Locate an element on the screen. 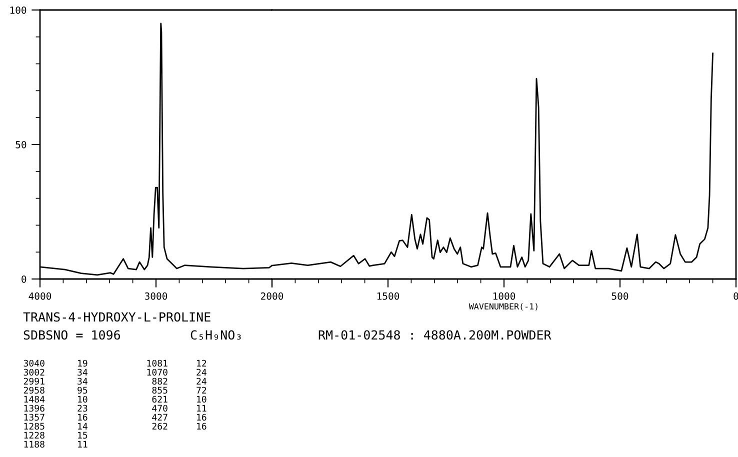 The height and width of the screenshot is (457, 738). x-tick-label: 0 is located at coordinates (736, 296).